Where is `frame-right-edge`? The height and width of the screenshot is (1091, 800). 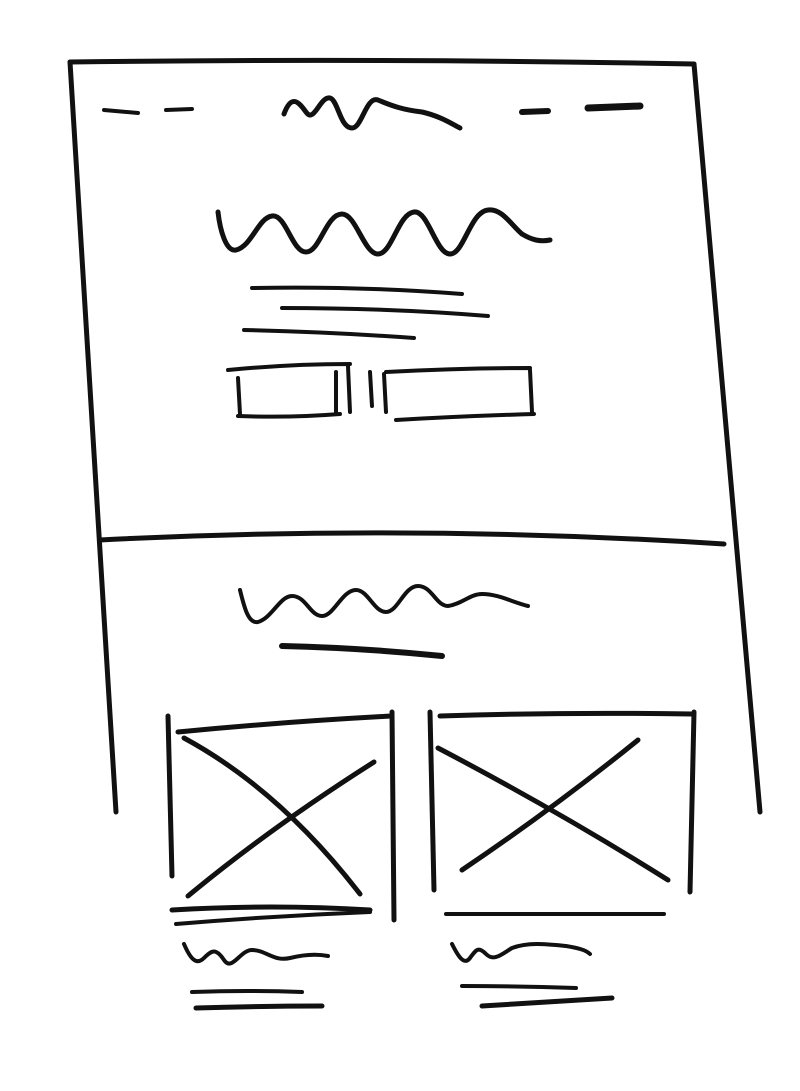
frame-right-edge is located at coordinates (727, 438).